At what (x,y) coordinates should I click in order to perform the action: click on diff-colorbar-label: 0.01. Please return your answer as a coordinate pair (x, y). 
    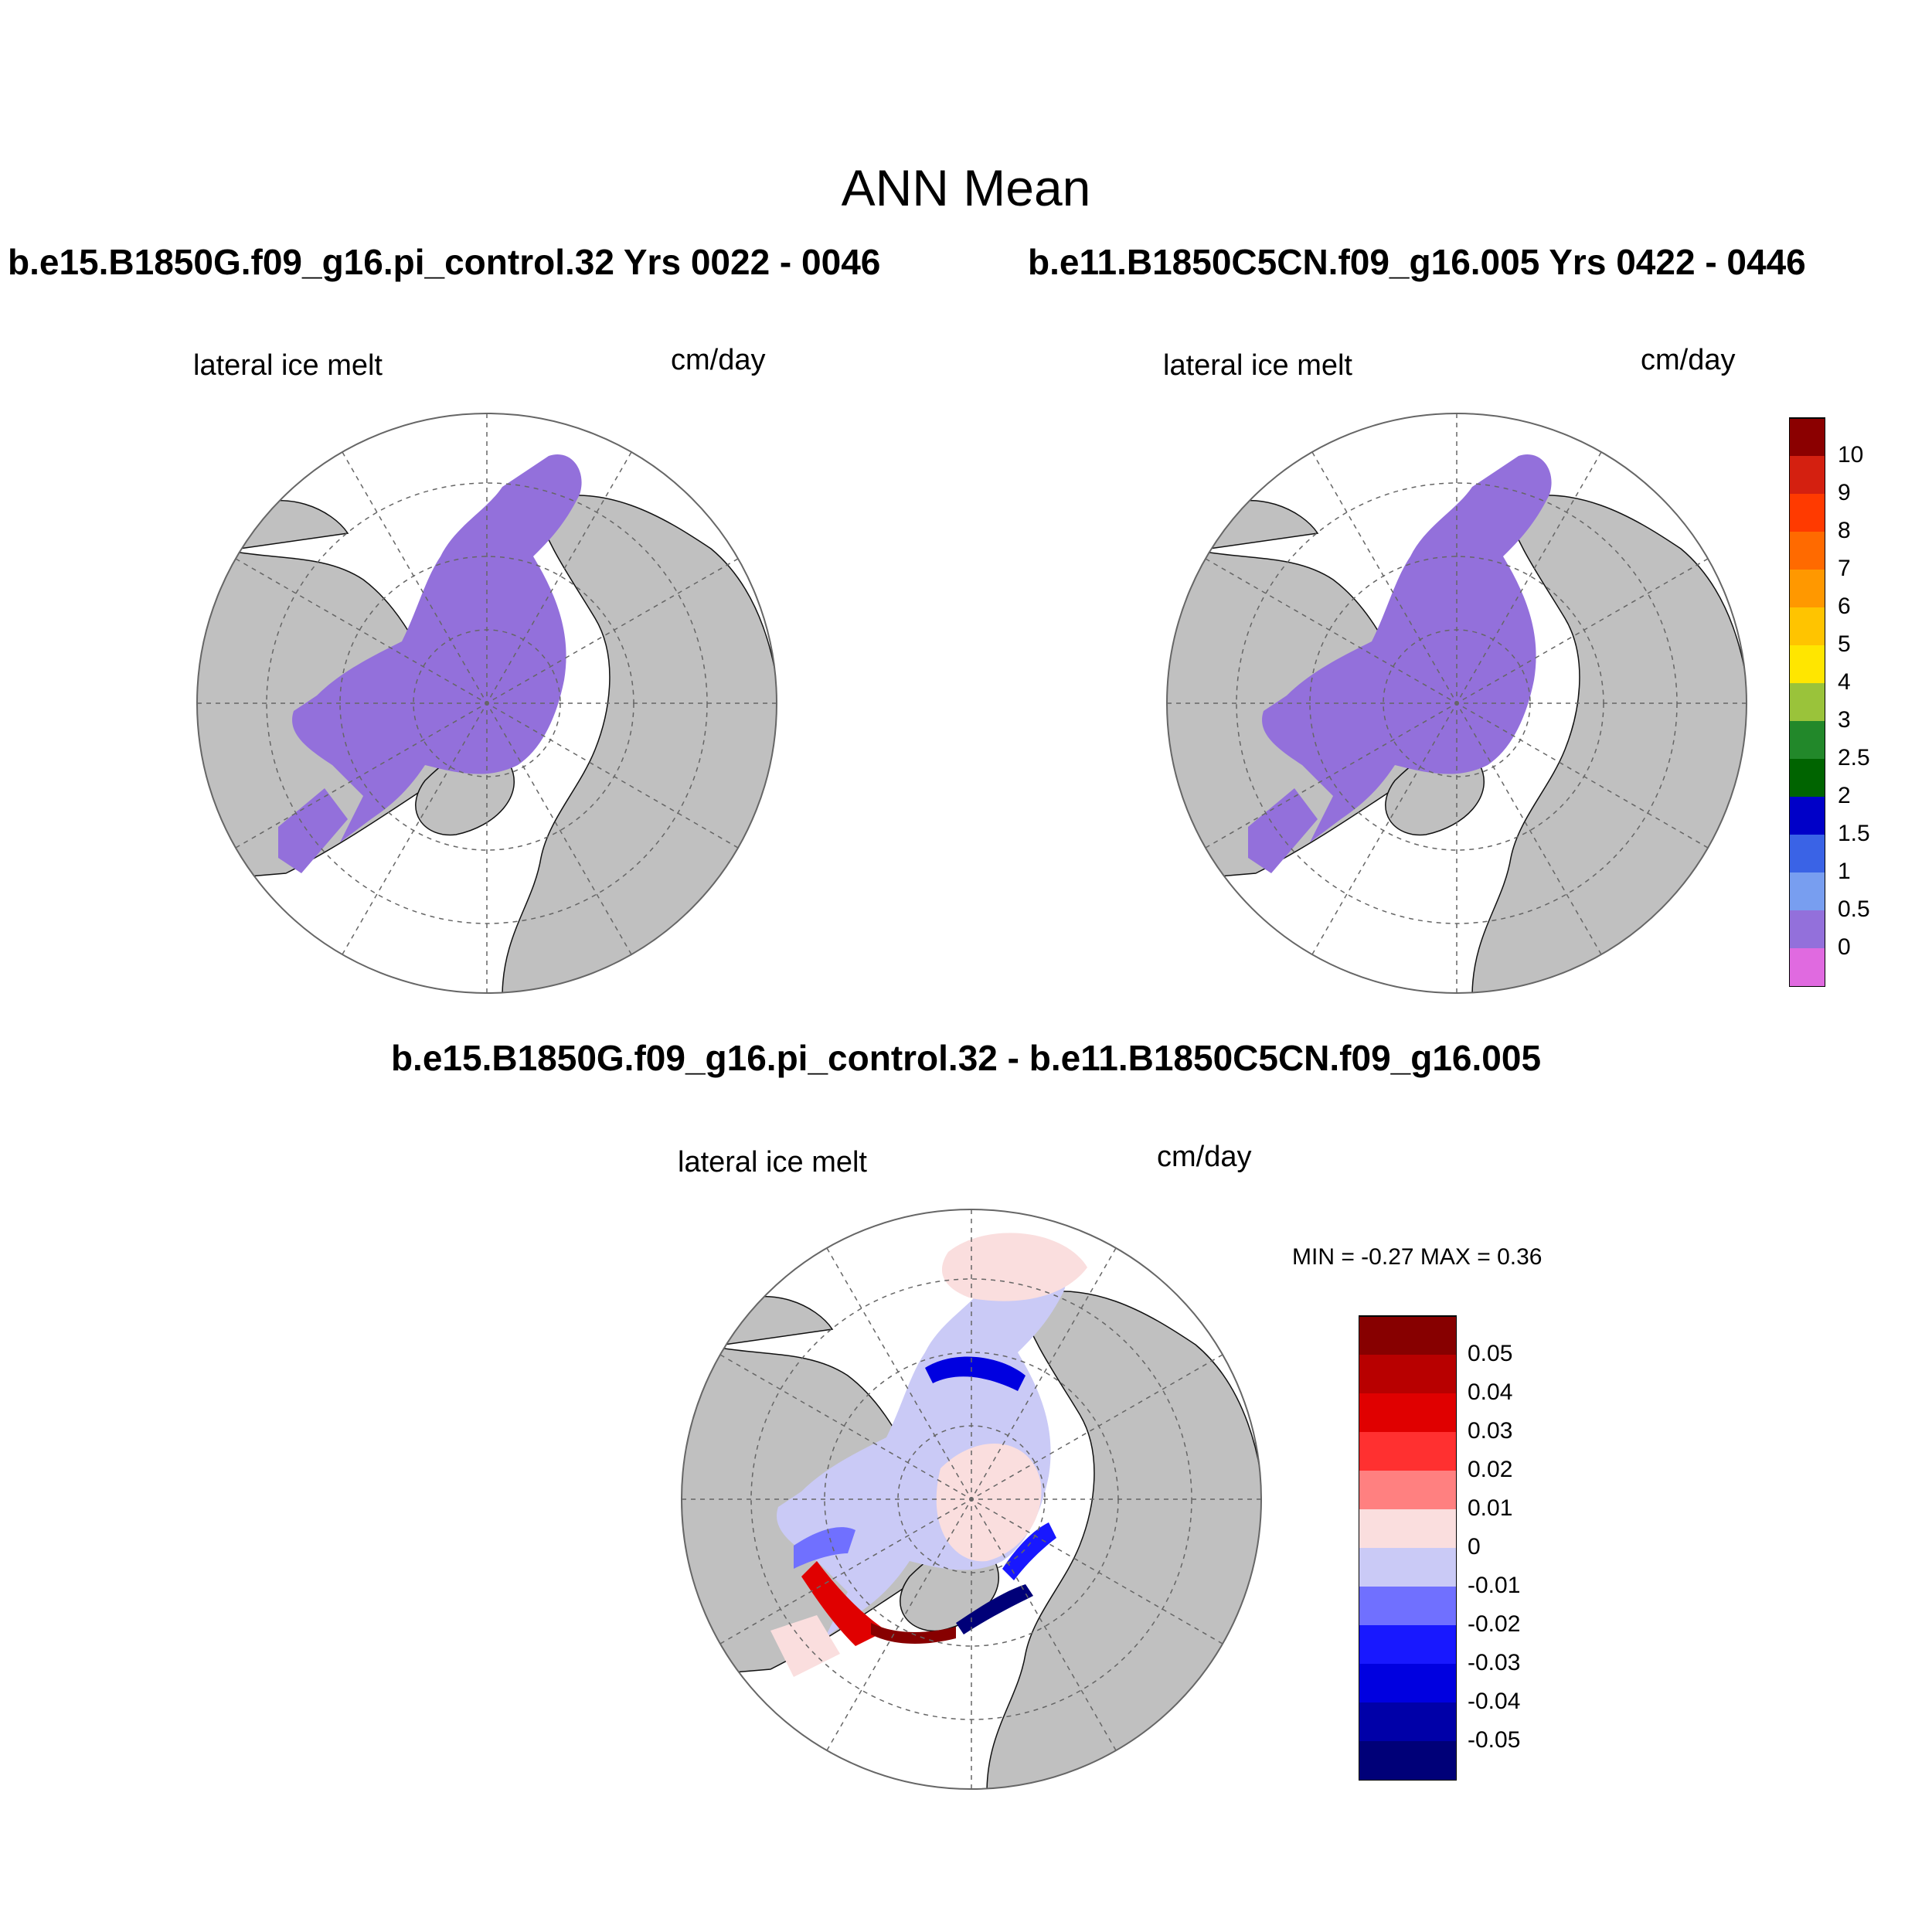
    Looking at the image, I should click on (1490, 1508).